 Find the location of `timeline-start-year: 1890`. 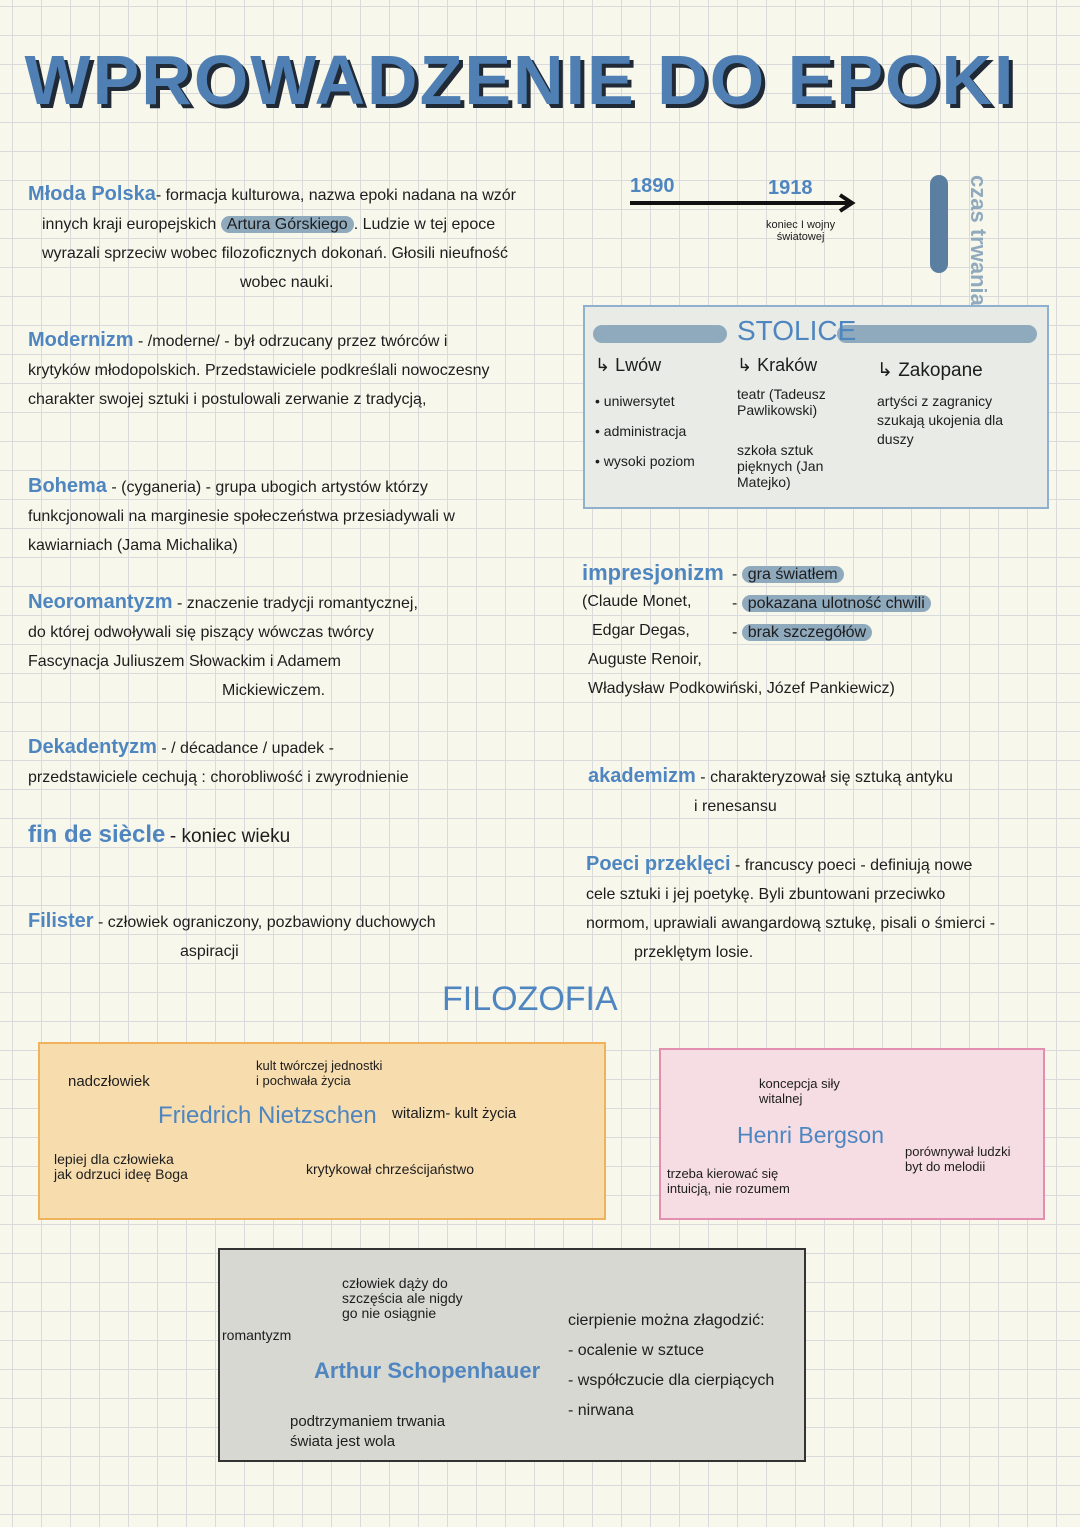

timeline-start-year: 1890 is located at coordinates (652, 186).